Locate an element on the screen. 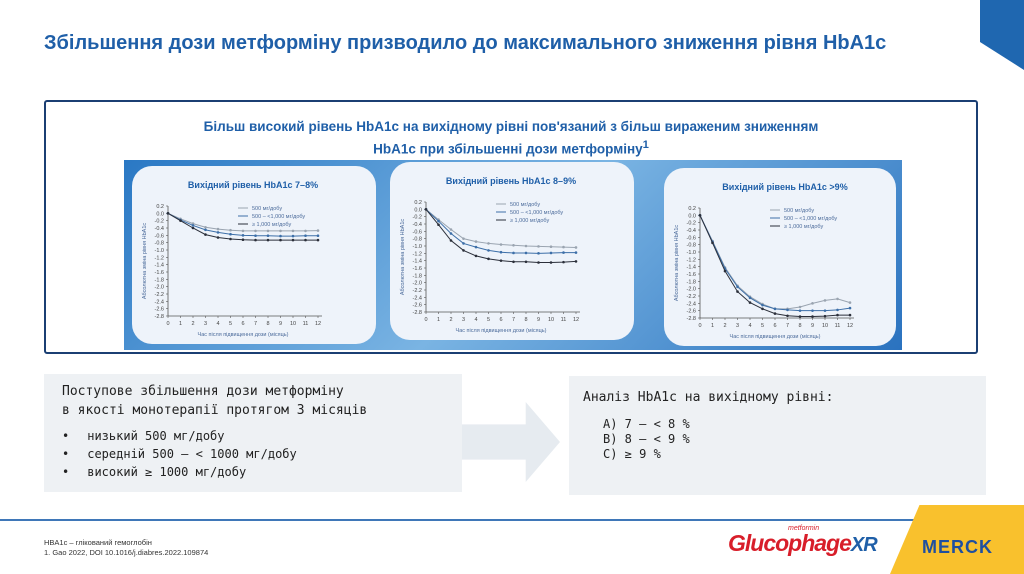  chart-title: Вихідний рівень HbA1c >9% is located at coordinates (784, 187).